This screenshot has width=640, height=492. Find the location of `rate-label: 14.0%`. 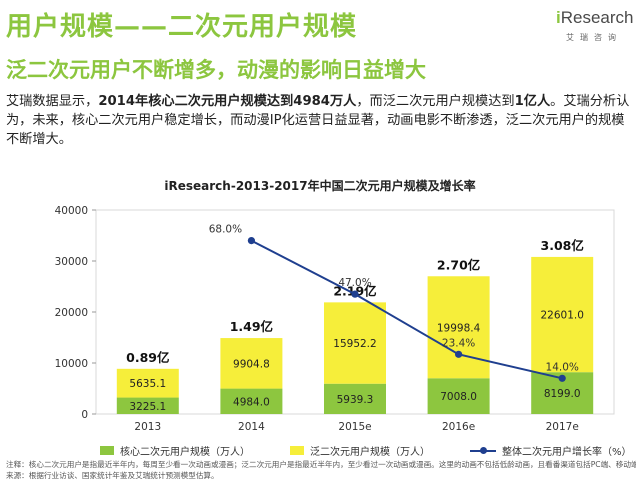

rate-label: 14.0% is located at coordinates (562, 367).